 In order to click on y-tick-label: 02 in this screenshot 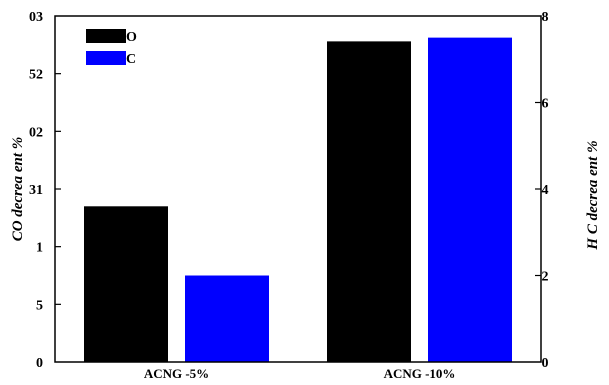, I will do `click(36, 132)`.